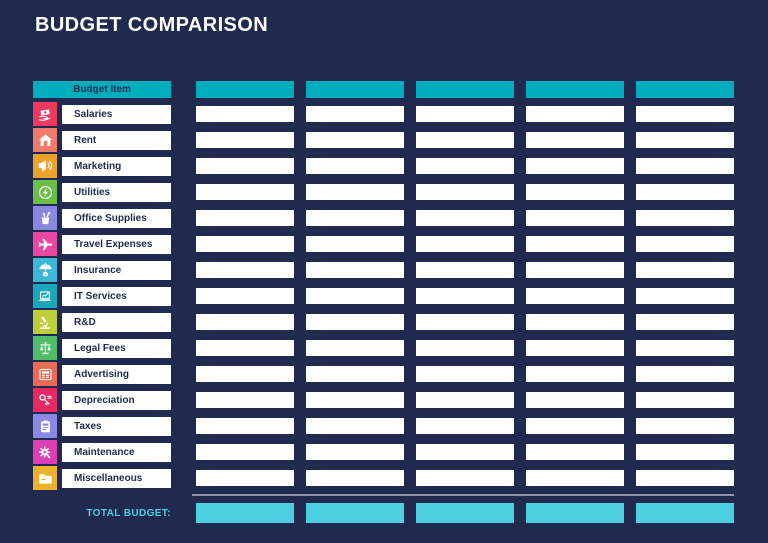  What do you see at coordinates (45, 218) in the screenshot?
I see `pencil-cup-icon` at bounding box center [45, 218].